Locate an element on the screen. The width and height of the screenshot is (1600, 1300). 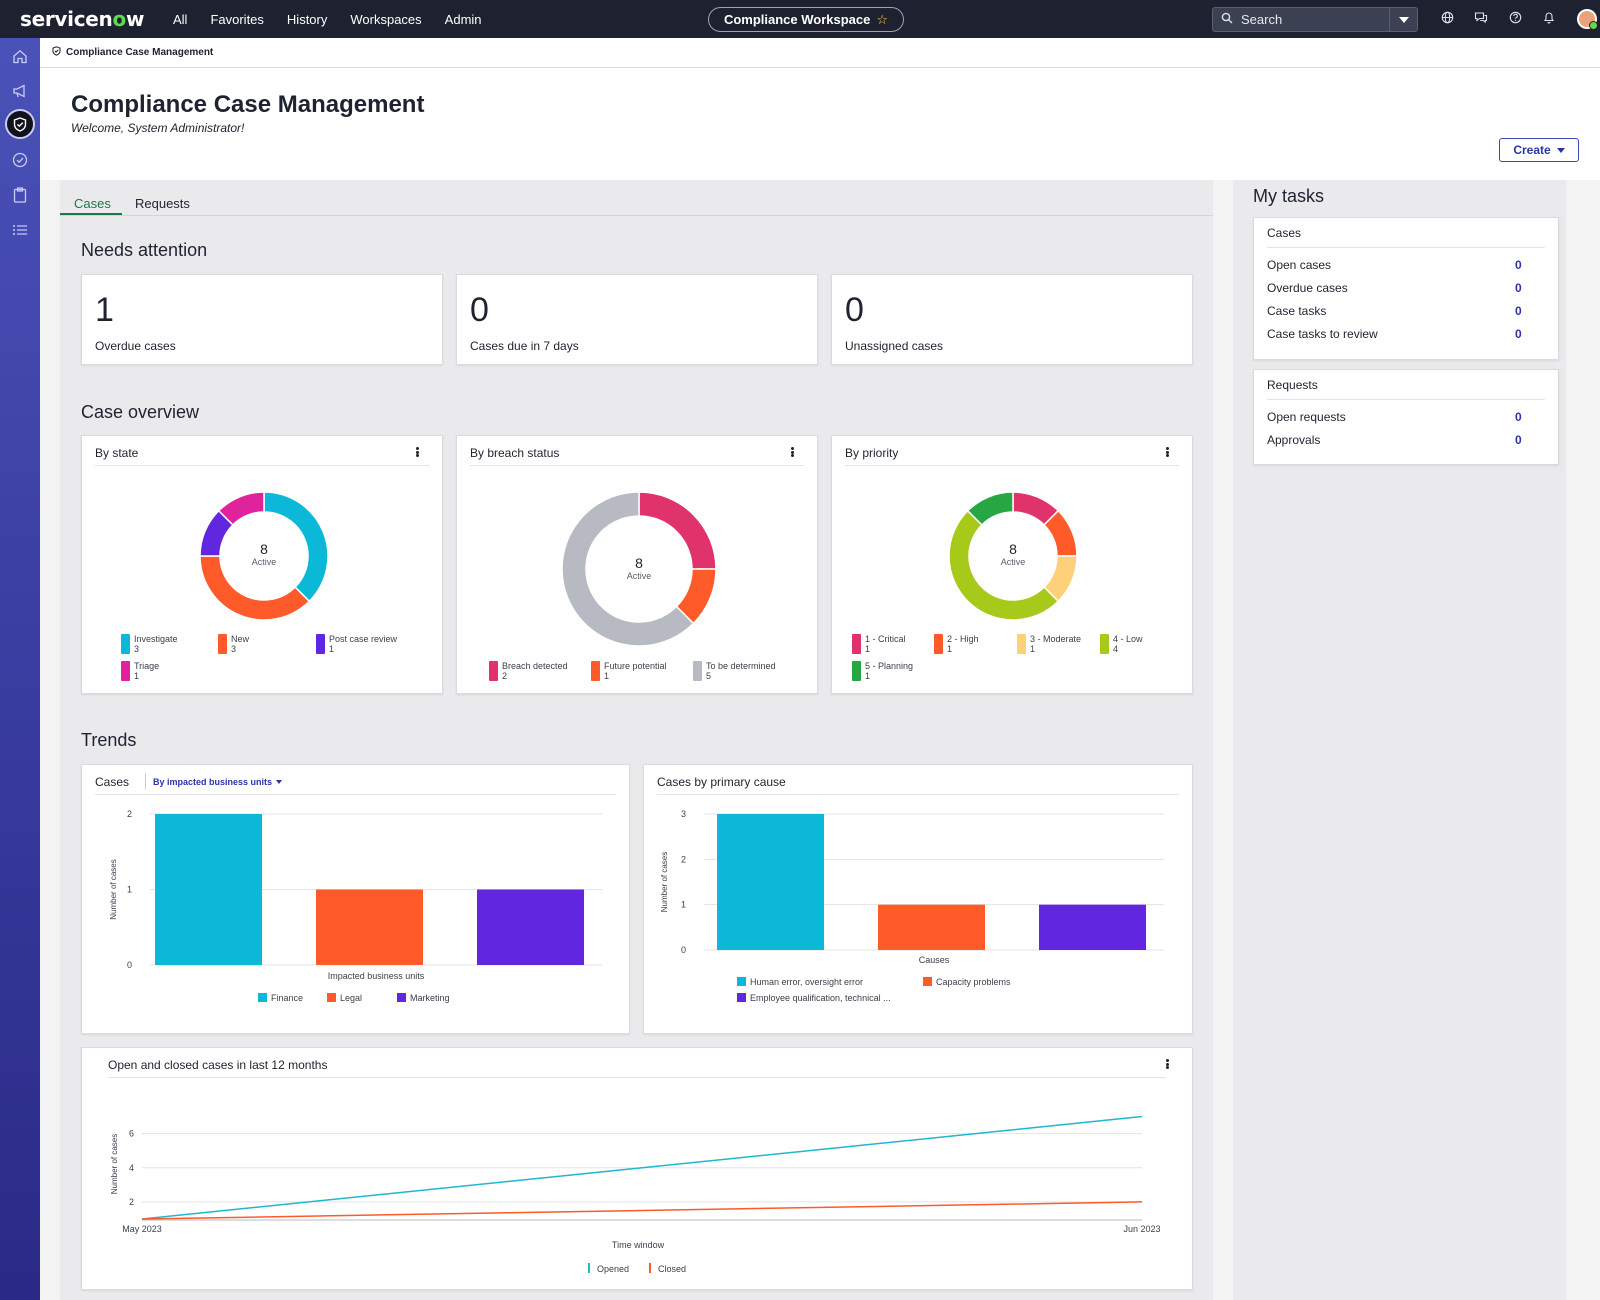
task-row: Approvals 0 is located at coordinates (1397, 440).